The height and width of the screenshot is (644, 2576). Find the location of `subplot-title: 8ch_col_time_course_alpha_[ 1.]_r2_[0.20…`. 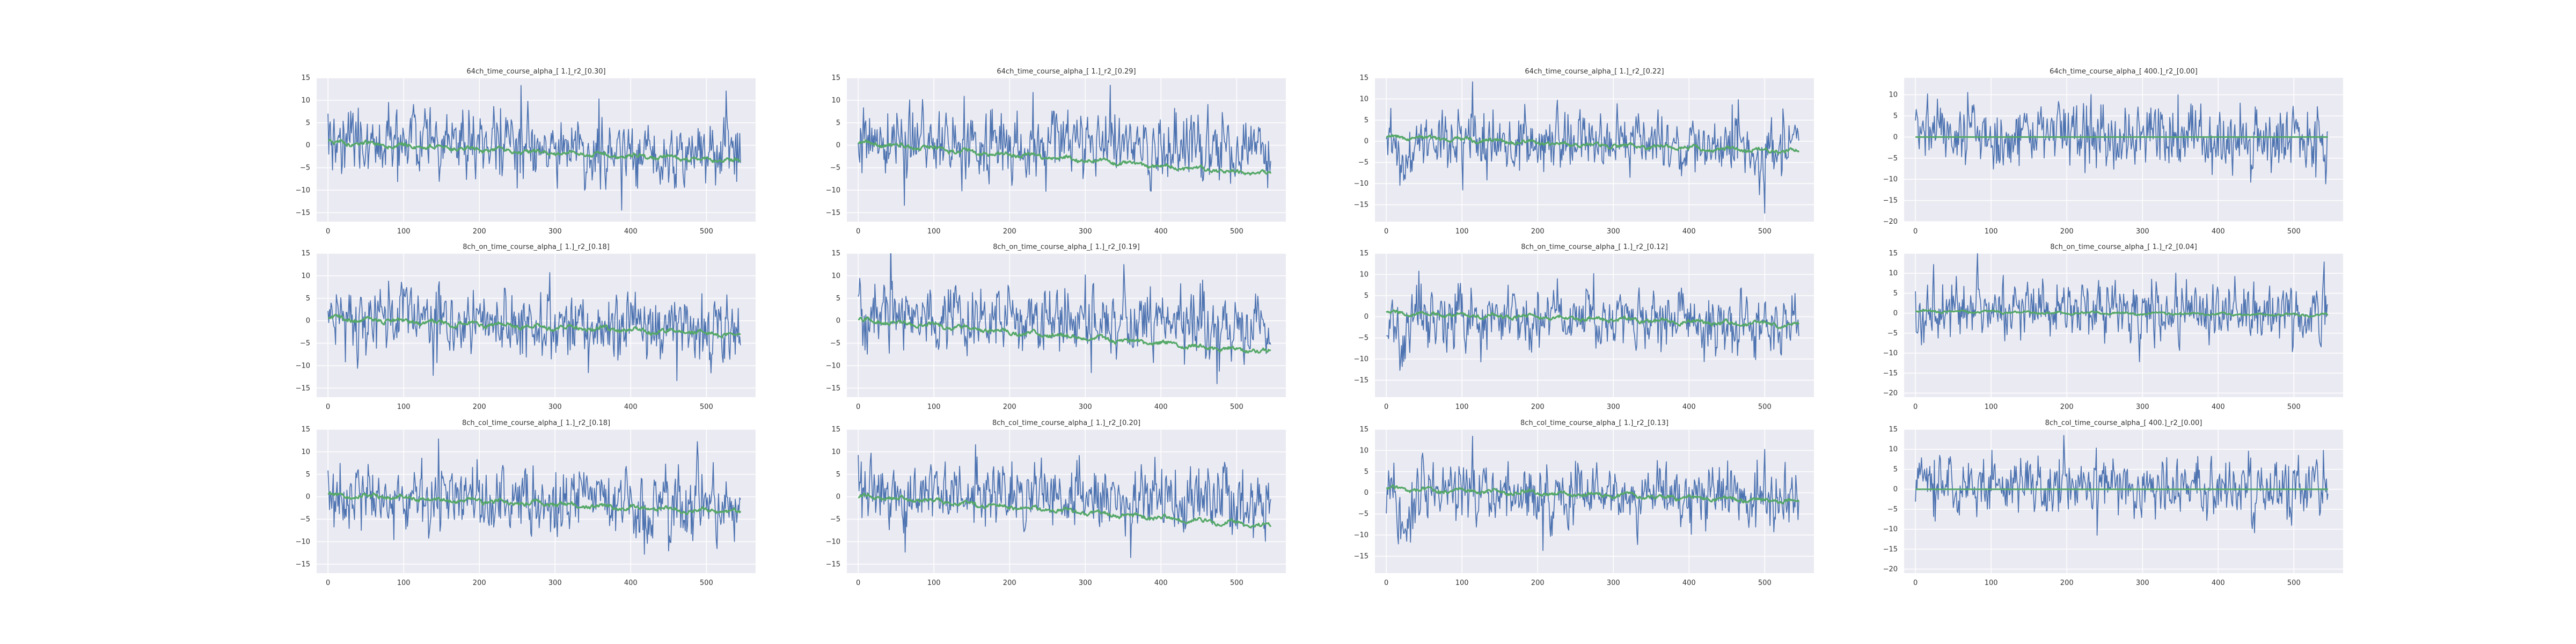

subplot-title: 8ch_col_time_course_alpha_[ 1.]_r2_[0.20… is located at coordinates (1066, 423).